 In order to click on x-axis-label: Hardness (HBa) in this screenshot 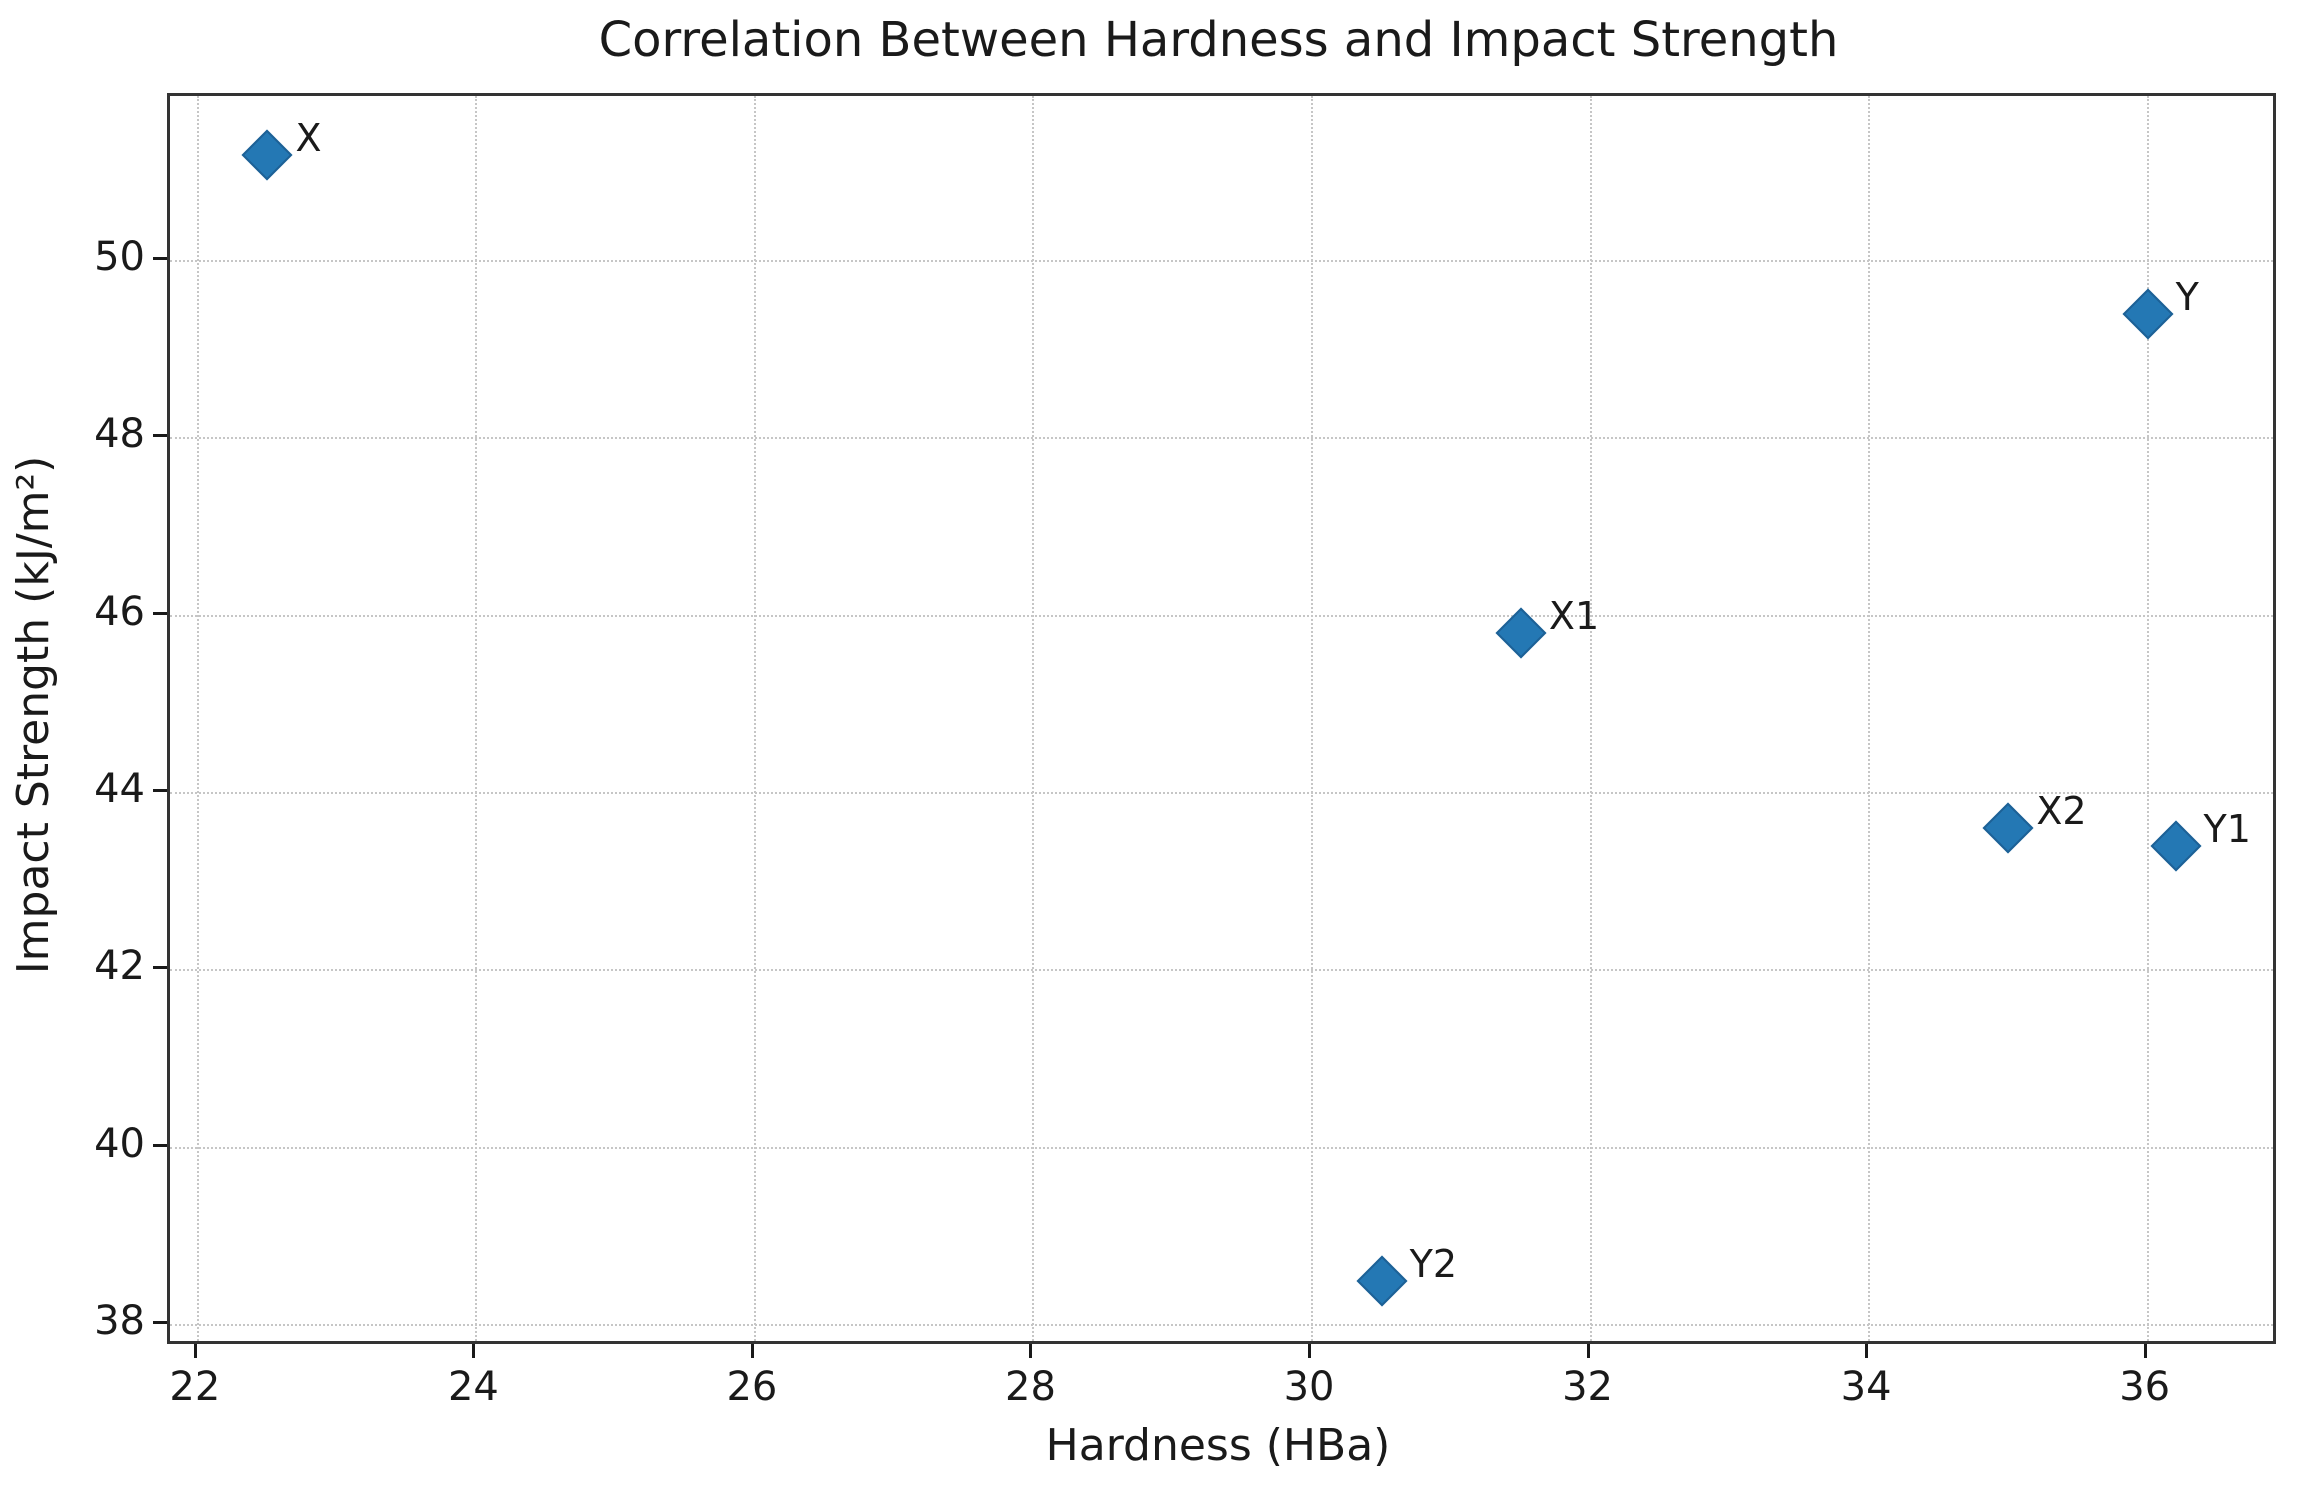, I will do `click(1218, 1445)`.